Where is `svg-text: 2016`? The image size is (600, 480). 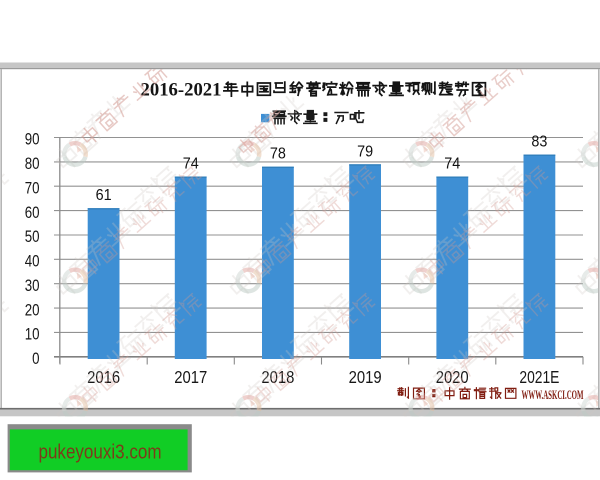 svg-text: 2016 is located at coordinates (103, 377).